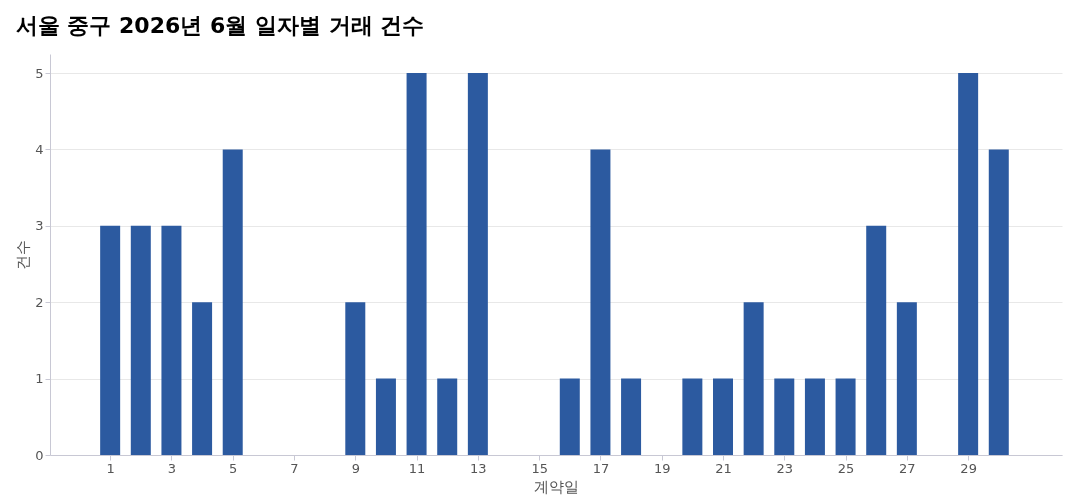 The width and height of the screenshot is (1080, 504). I want to click on x-tick-label: 29, so click(968, 468).